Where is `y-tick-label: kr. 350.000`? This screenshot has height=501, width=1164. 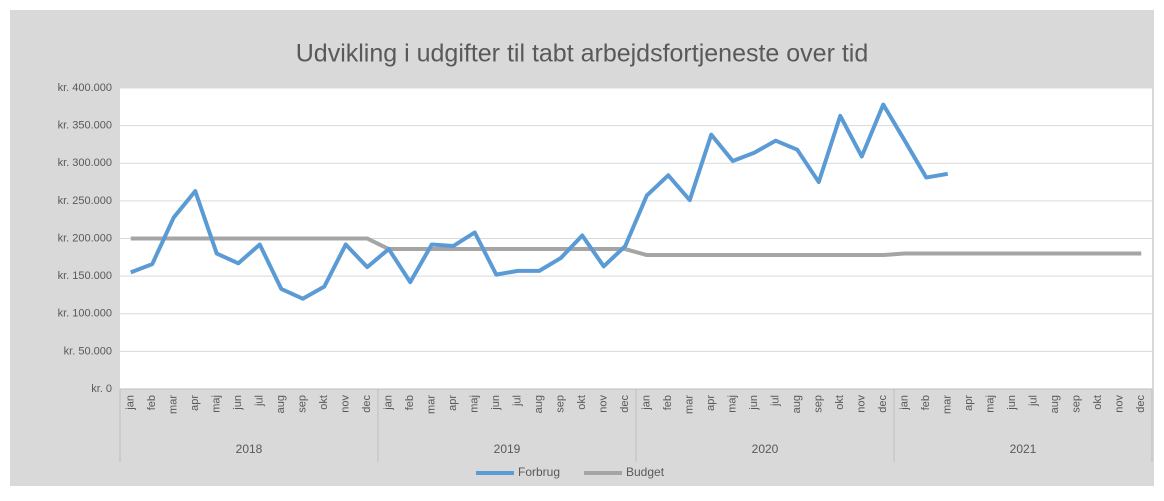
y-tick-label: kr. 350.000 is located at coordinates (85, 126).